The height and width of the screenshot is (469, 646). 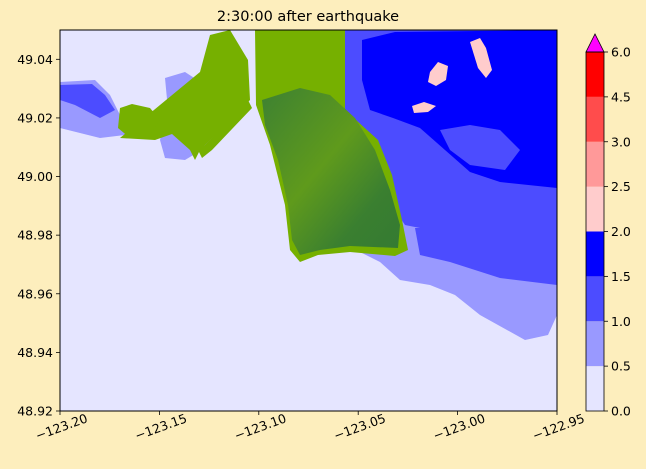 What do you see at coordinates (225, 129) in the screenshot?
I see `land-north-strip` at bounding box center [225, 129].